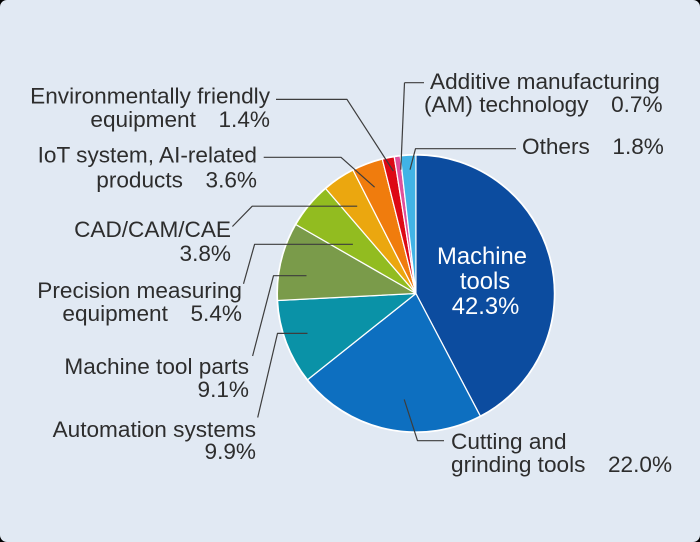 This screenshot has height=542, width=700. Describe the element at coordinates (139, 290) in the screenshot. I see `svg-text: Precision measuring` at that location.